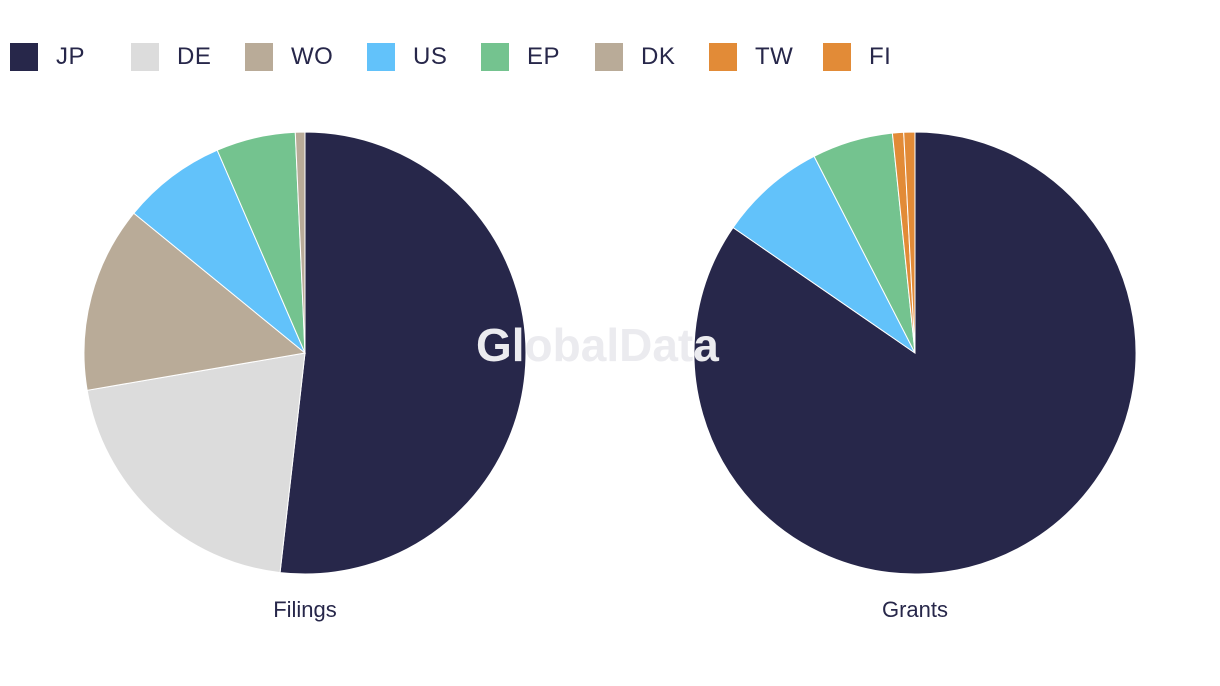  Describe the element at coordinates (381, 57) in the screenshot. I see `legend-swatch-us` at that location.